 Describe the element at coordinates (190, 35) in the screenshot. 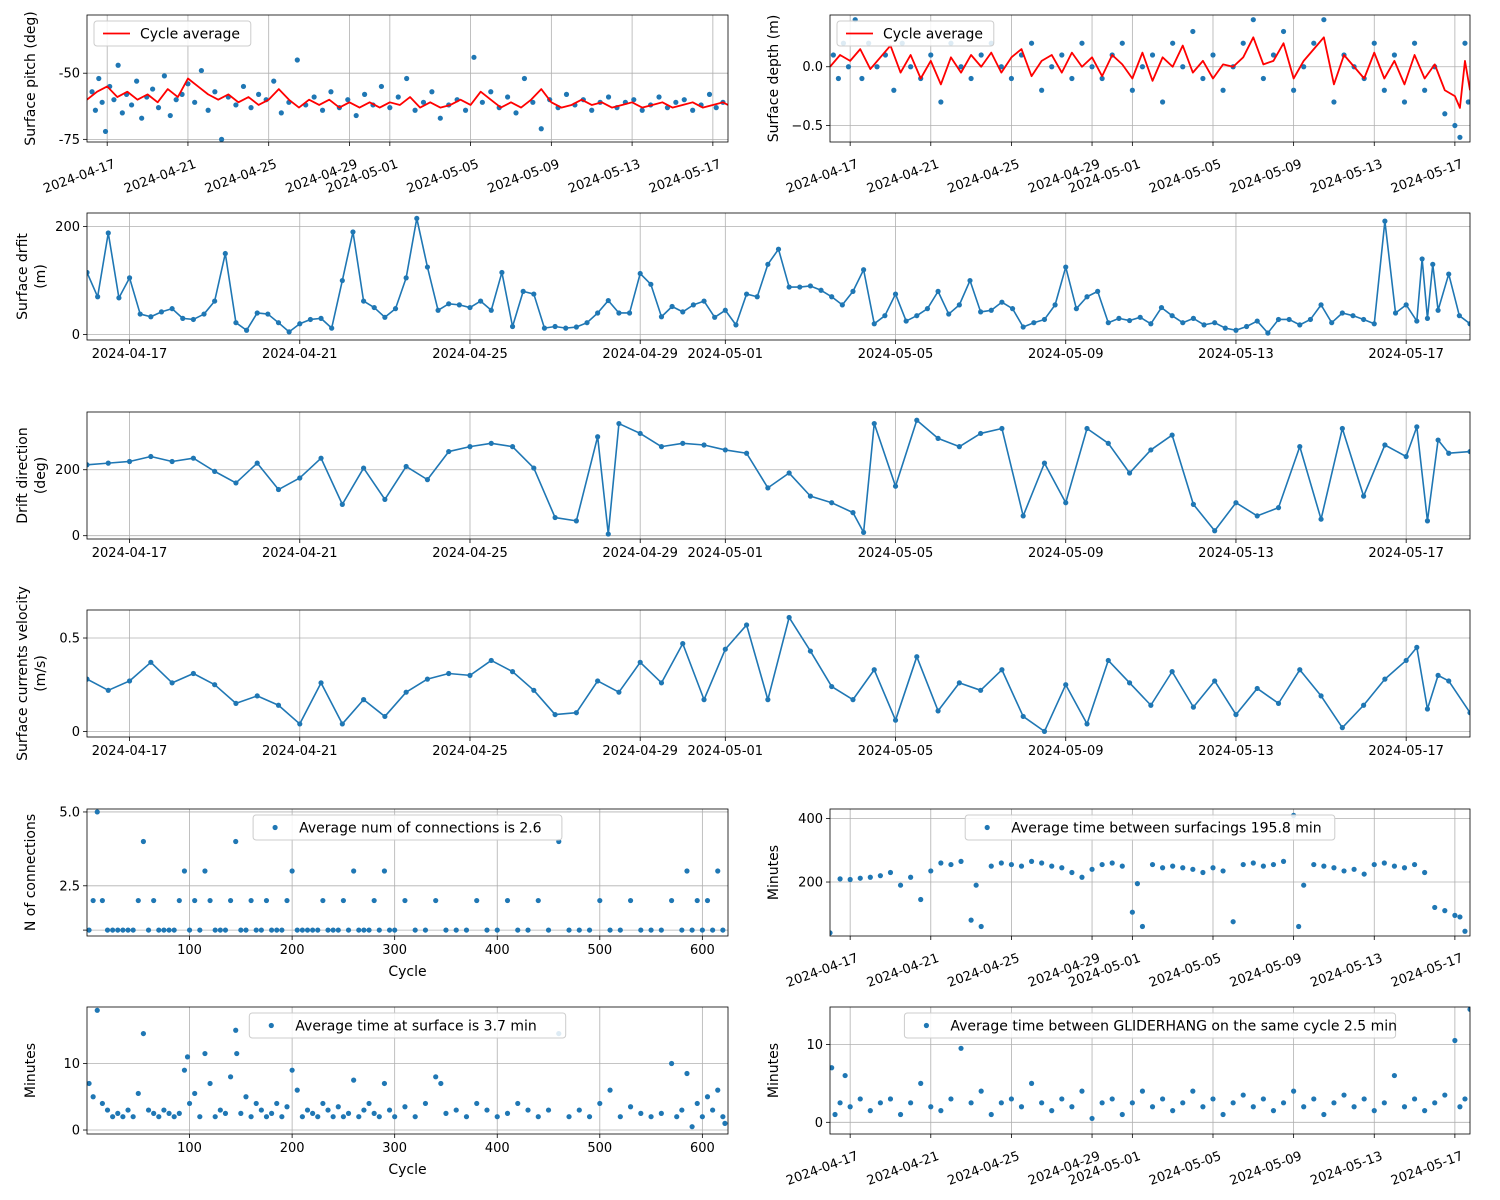

I see `legend-label: Cycle average` at that location.